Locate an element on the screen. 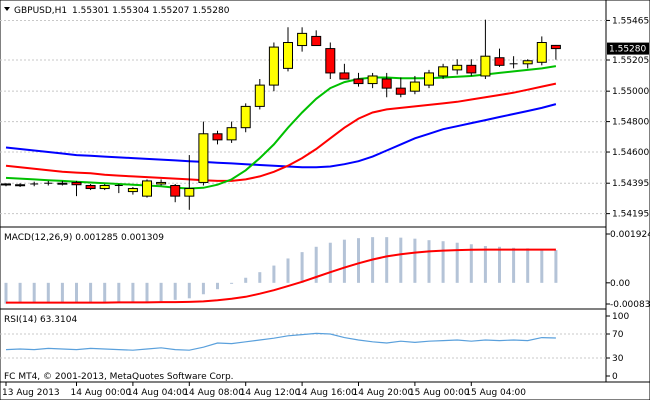 The width and height of the screenshot is (650, 400). macd-signal-line is located at coordinates (281, 276).